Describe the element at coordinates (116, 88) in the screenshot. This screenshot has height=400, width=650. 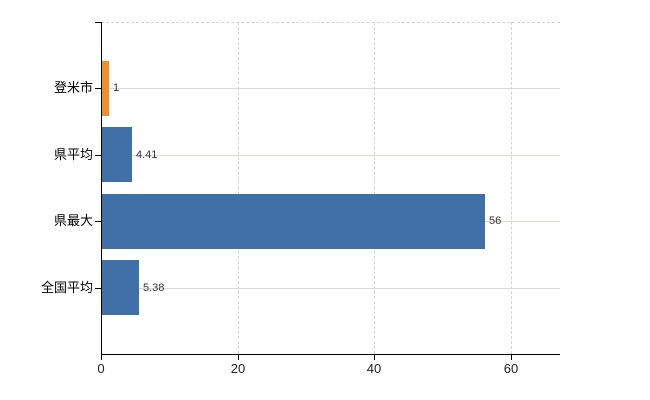
I see `value-label: 1` at that location.